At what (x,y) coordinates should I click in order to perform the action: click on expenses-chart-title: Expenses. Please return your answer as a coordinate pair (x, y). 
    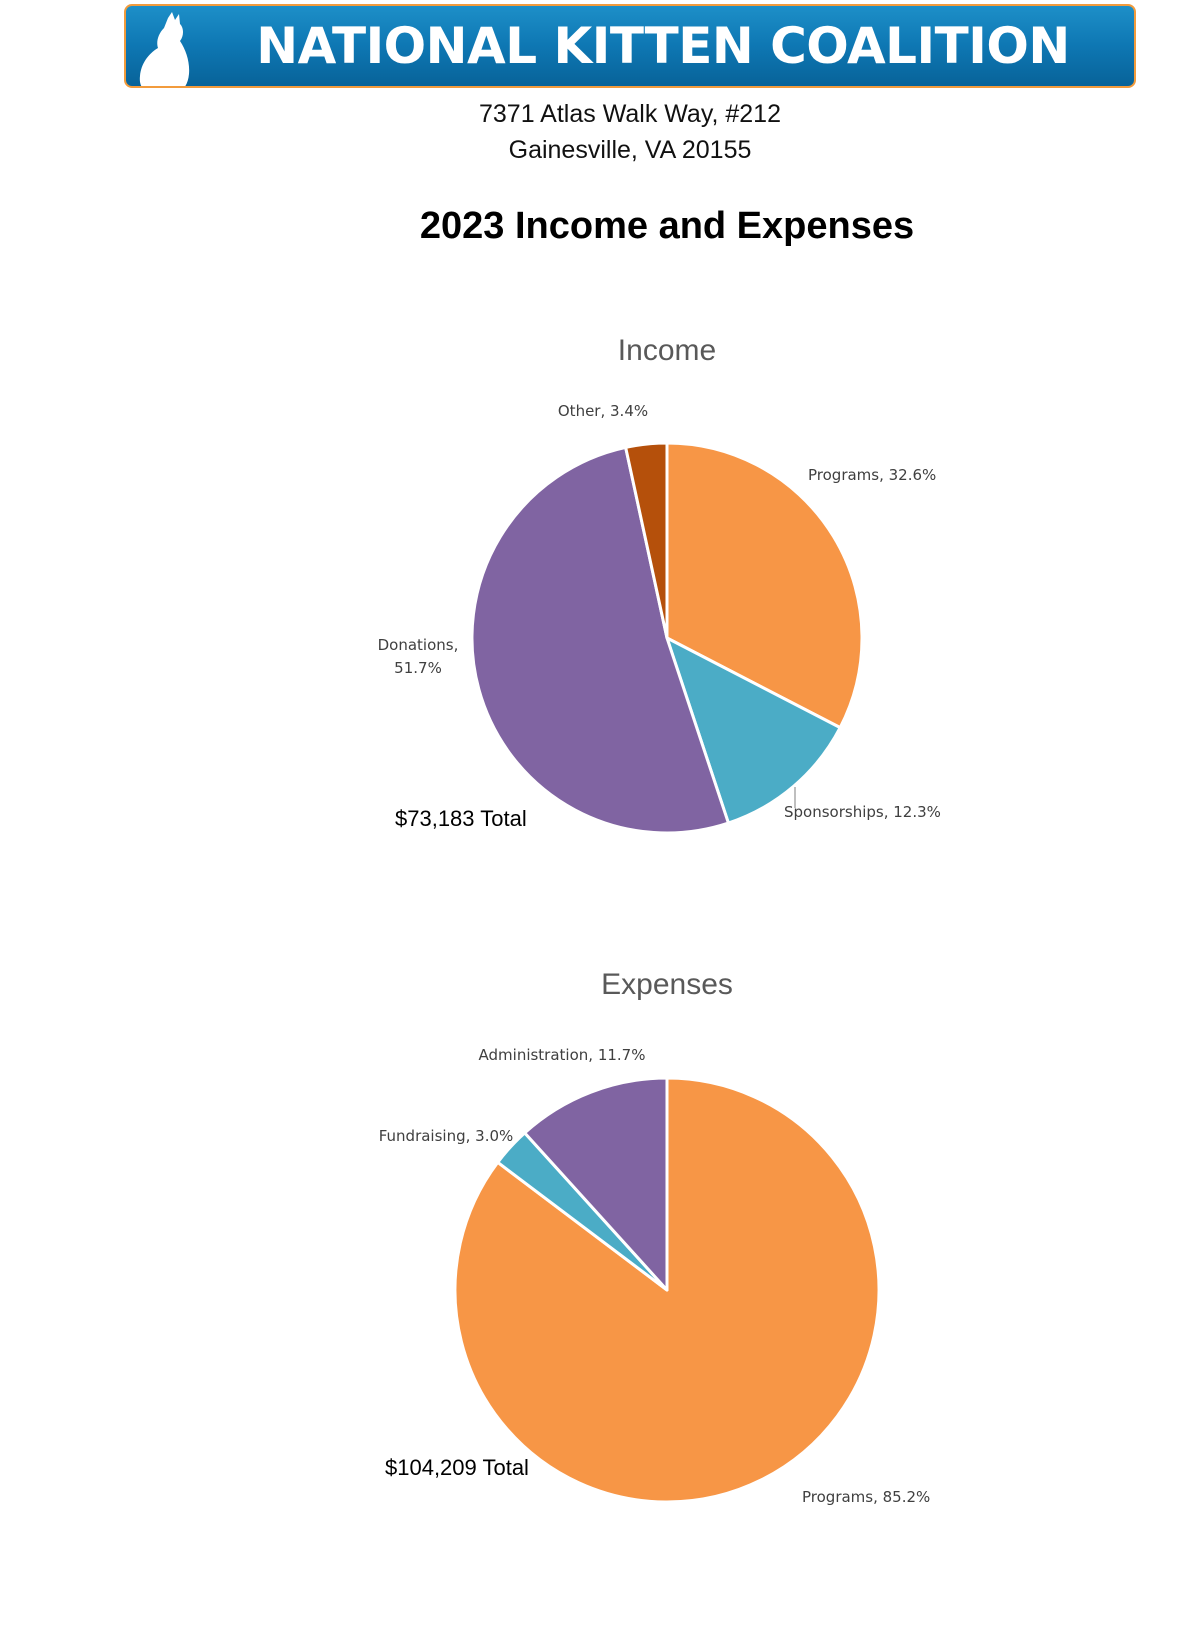
    Looking at the image, I should click on (667, 984).